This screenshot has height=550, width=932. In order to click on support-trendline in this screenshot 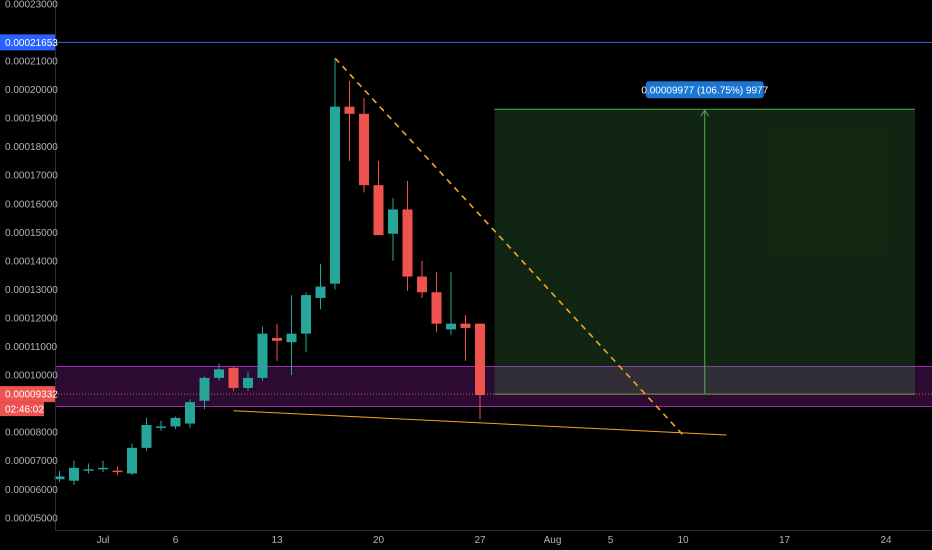, I will do `click(480, 423)`.